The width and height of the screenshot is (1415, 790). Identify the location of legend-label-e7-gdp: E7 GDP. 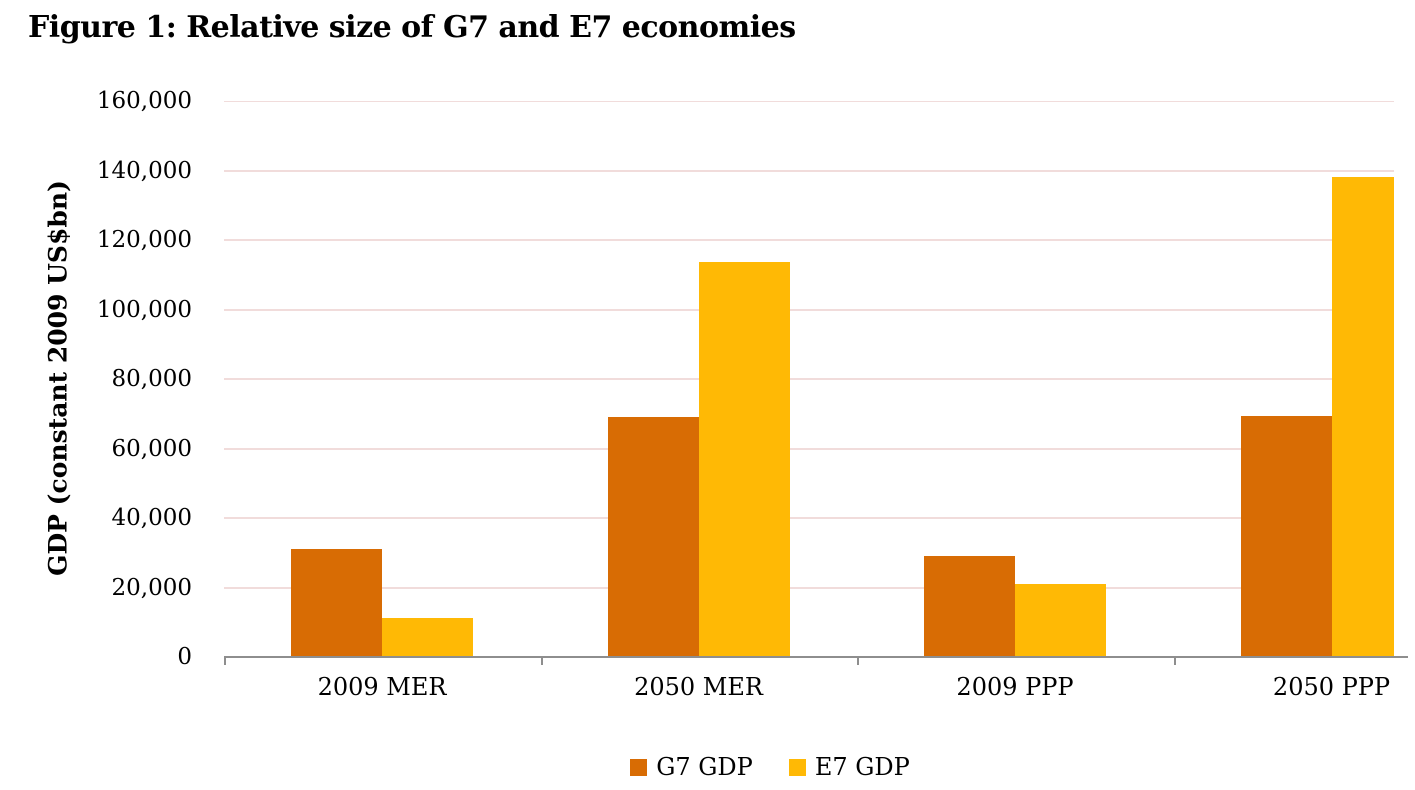
(862, 767).